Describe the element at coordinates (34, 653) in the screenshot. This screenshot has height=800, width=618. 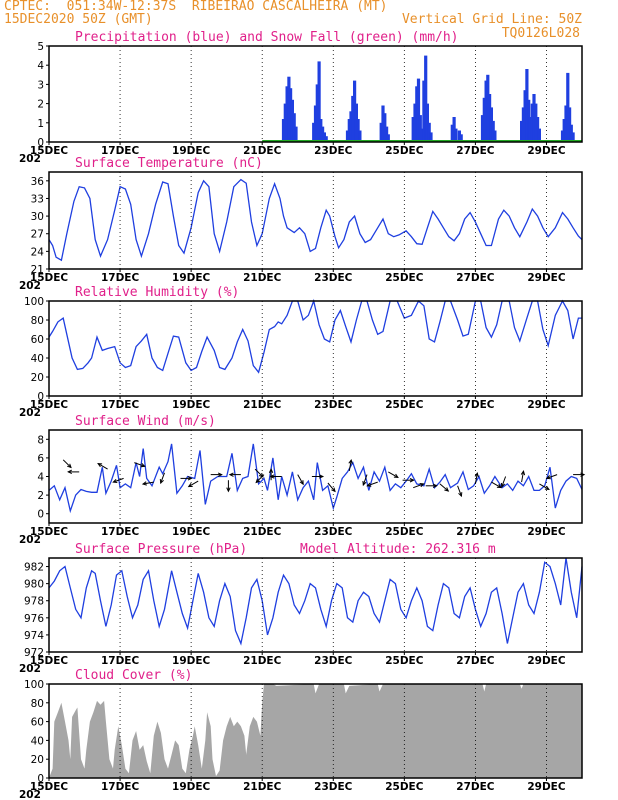
I see `y-tick-label: 972` at that location.